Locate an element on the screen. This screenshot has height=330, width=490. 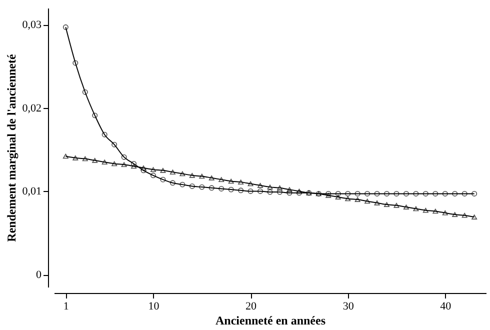
y-tick-label: 0 is located at coordinates (39, 275).